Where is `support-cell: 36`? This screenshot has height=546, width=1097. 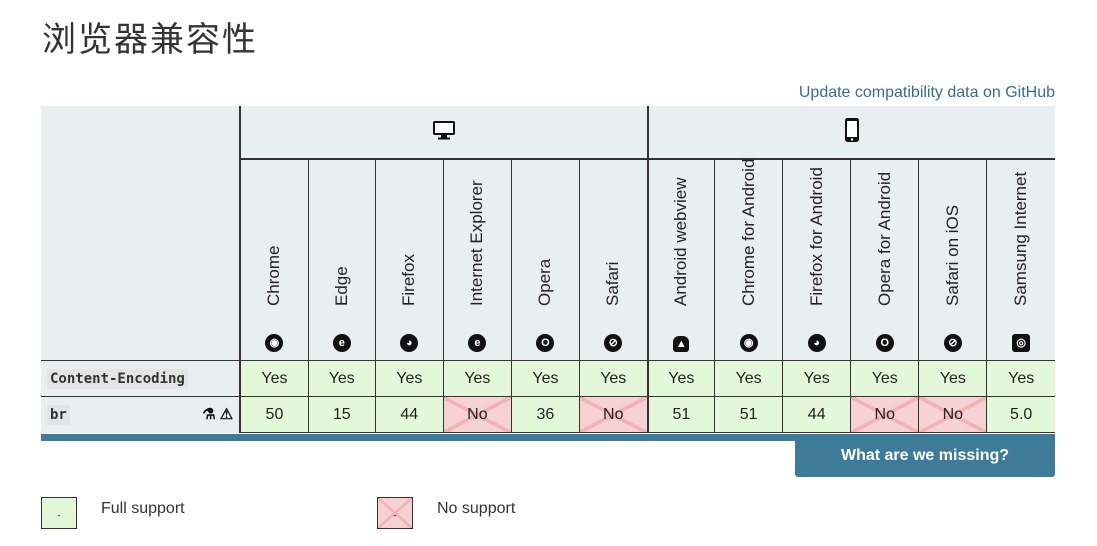
support-cell: 36 is located at coordinates (545, 414).